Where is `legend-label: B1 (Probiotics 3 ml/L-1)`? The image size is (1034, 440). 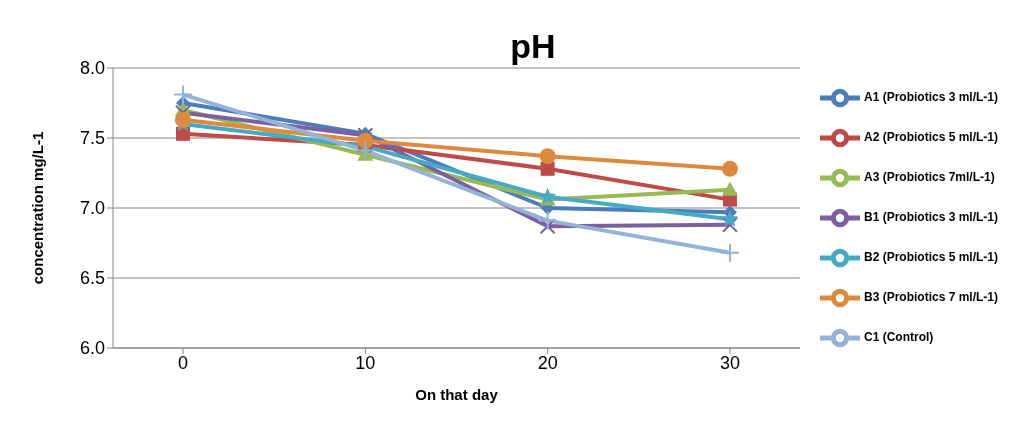 legend-label: B1 (Probiotics 3 ml/L-1) is located at coordinates (930, 217).